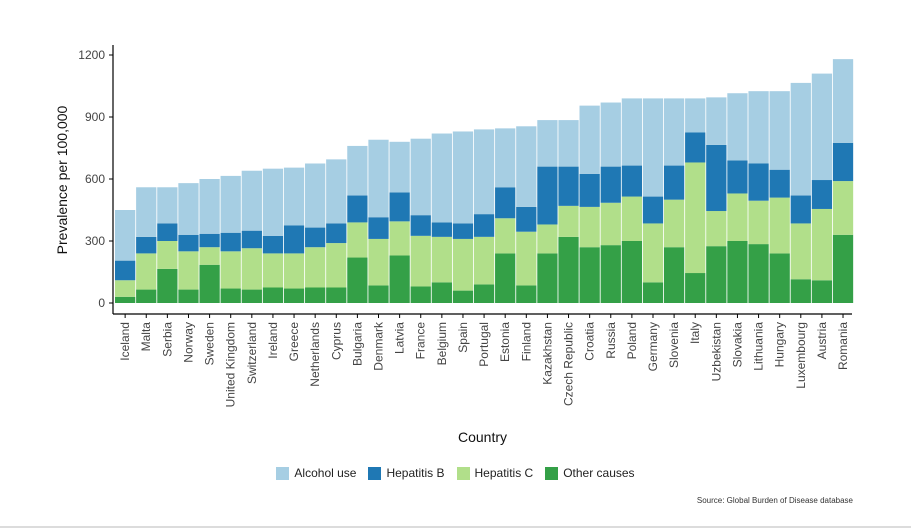 The image size is (911, 528). Describe the element at coordinates (695, 333) in the screenshot. I see `x-tick-label: Italy` at that location.